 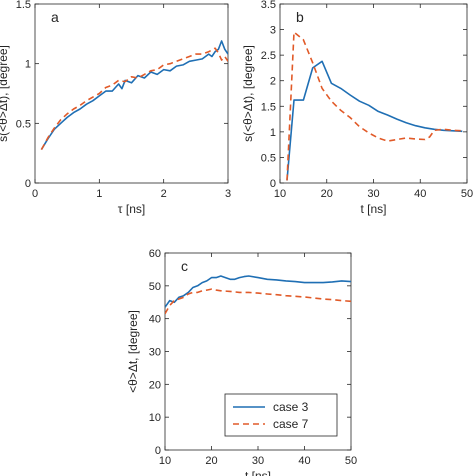 I want to click on legend-box, so click(x=281, y=415).